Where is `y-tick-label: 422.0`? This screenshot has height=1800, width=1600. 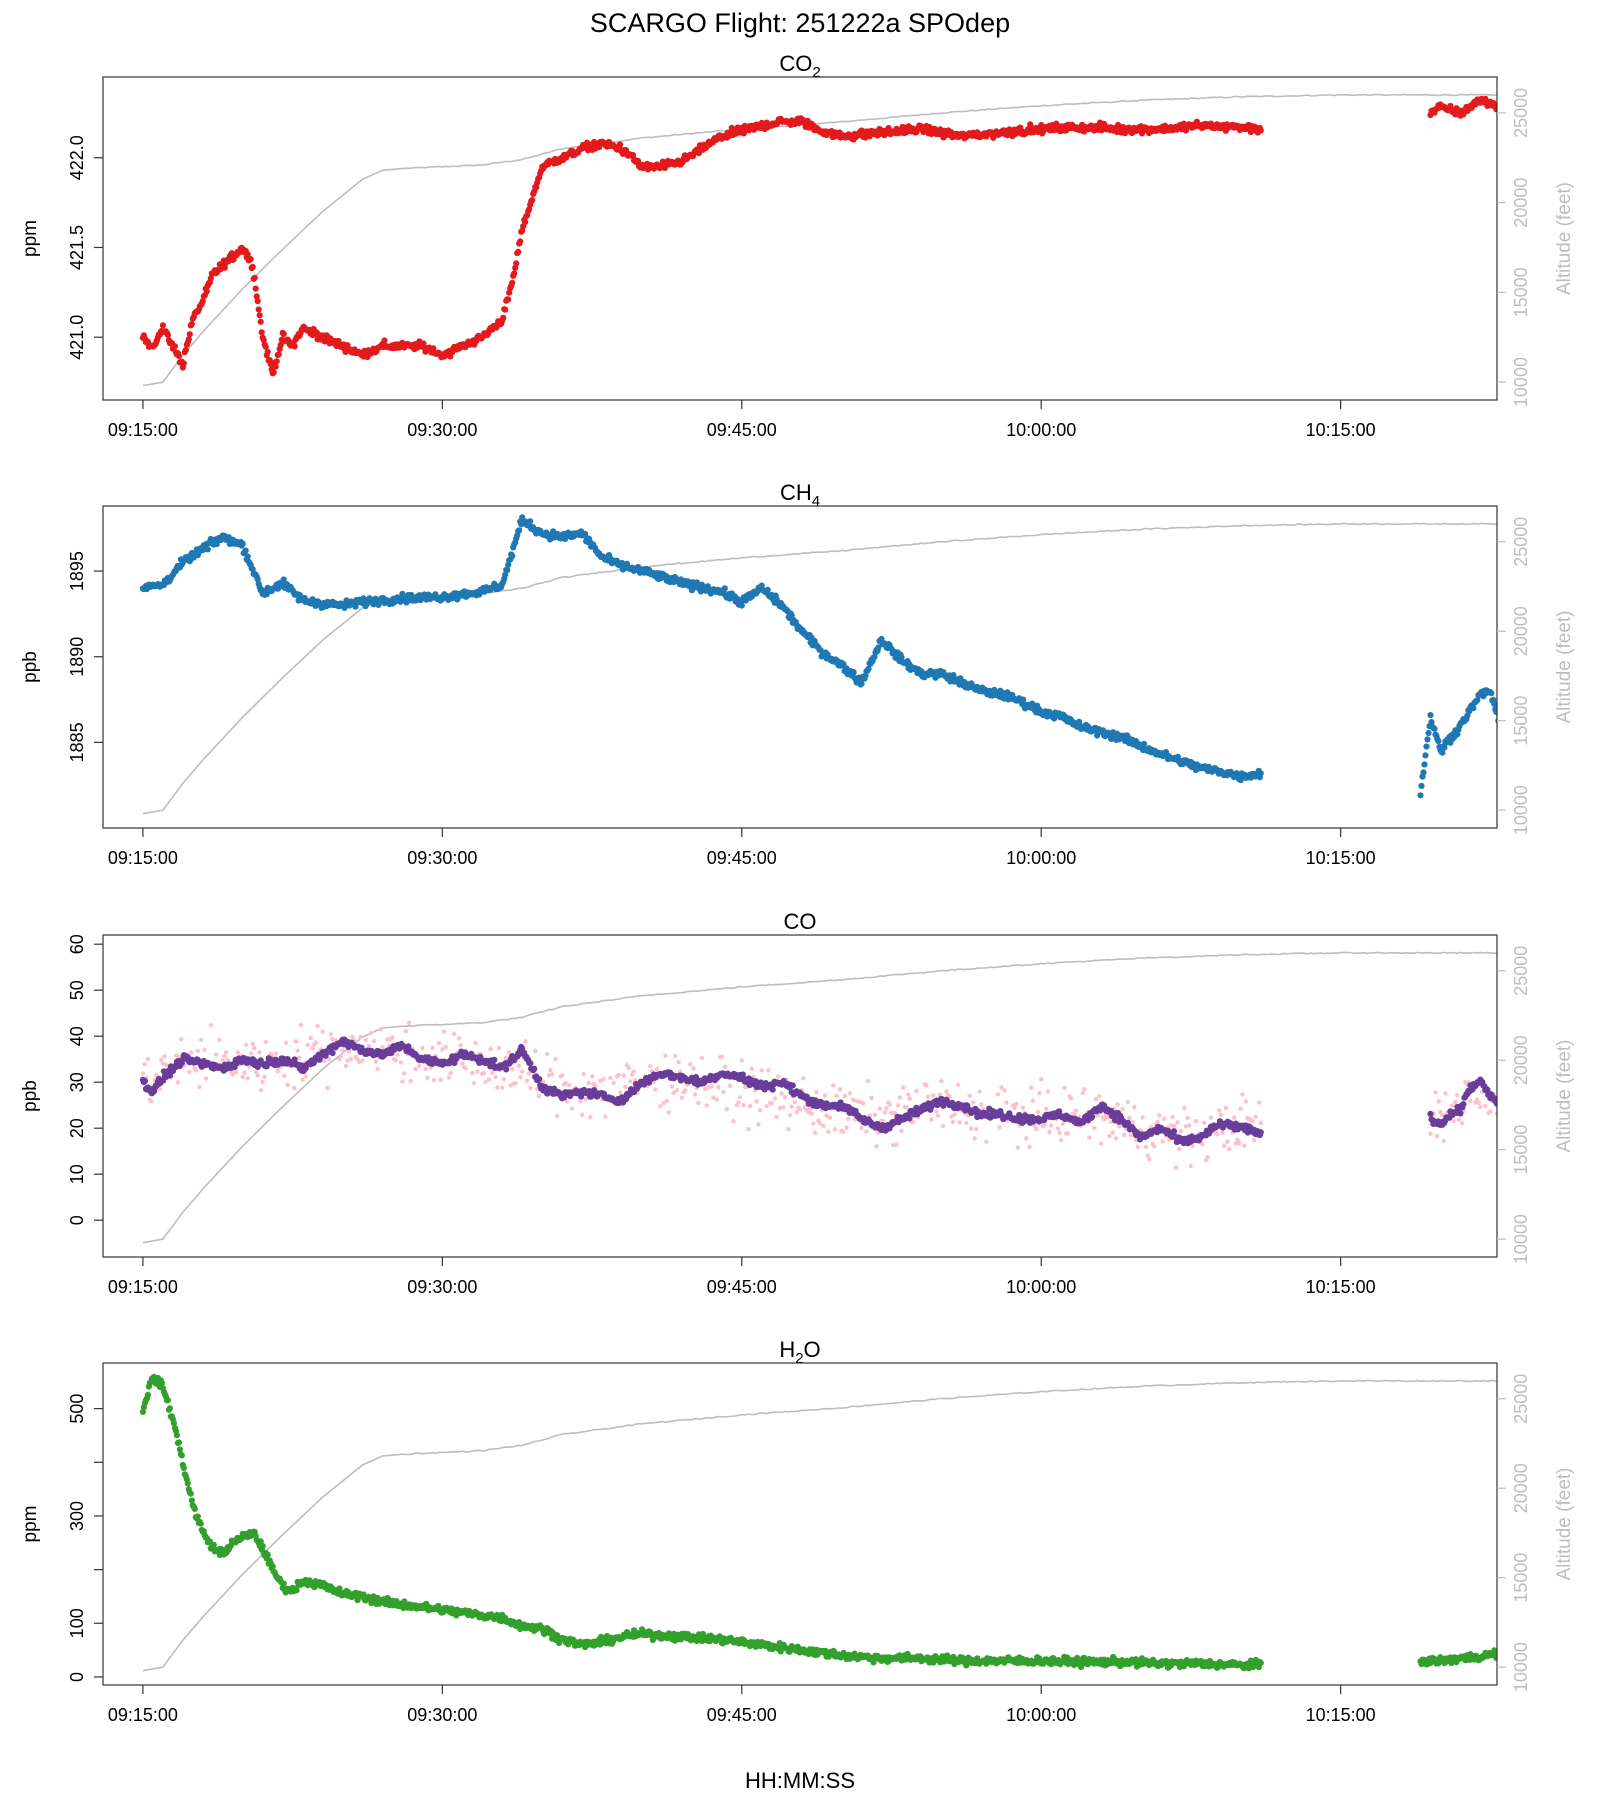 y-tick-label: 422.0 is located at coordinates (77, 157).